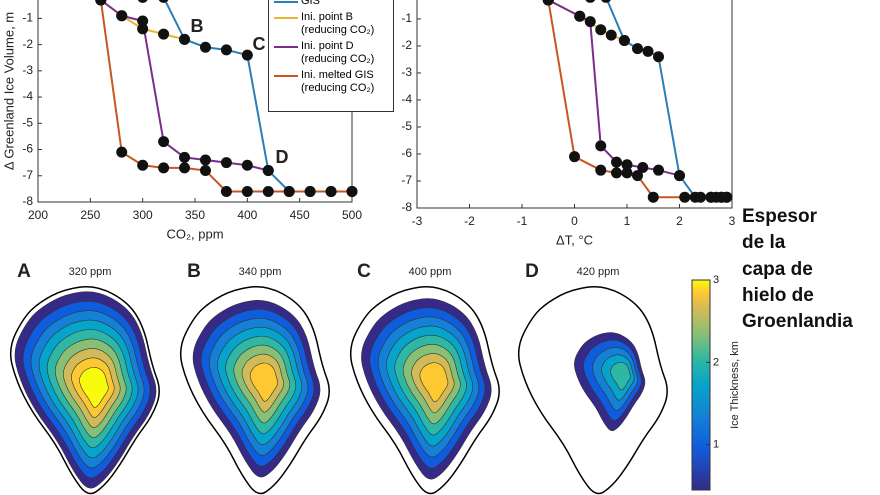 The height and width of the screenshot is (495, 880). Describe the element at coordinates (338, 23) in the screenshot. I see `legend-label: Ini. point B (reducing CO₂)` at that location.